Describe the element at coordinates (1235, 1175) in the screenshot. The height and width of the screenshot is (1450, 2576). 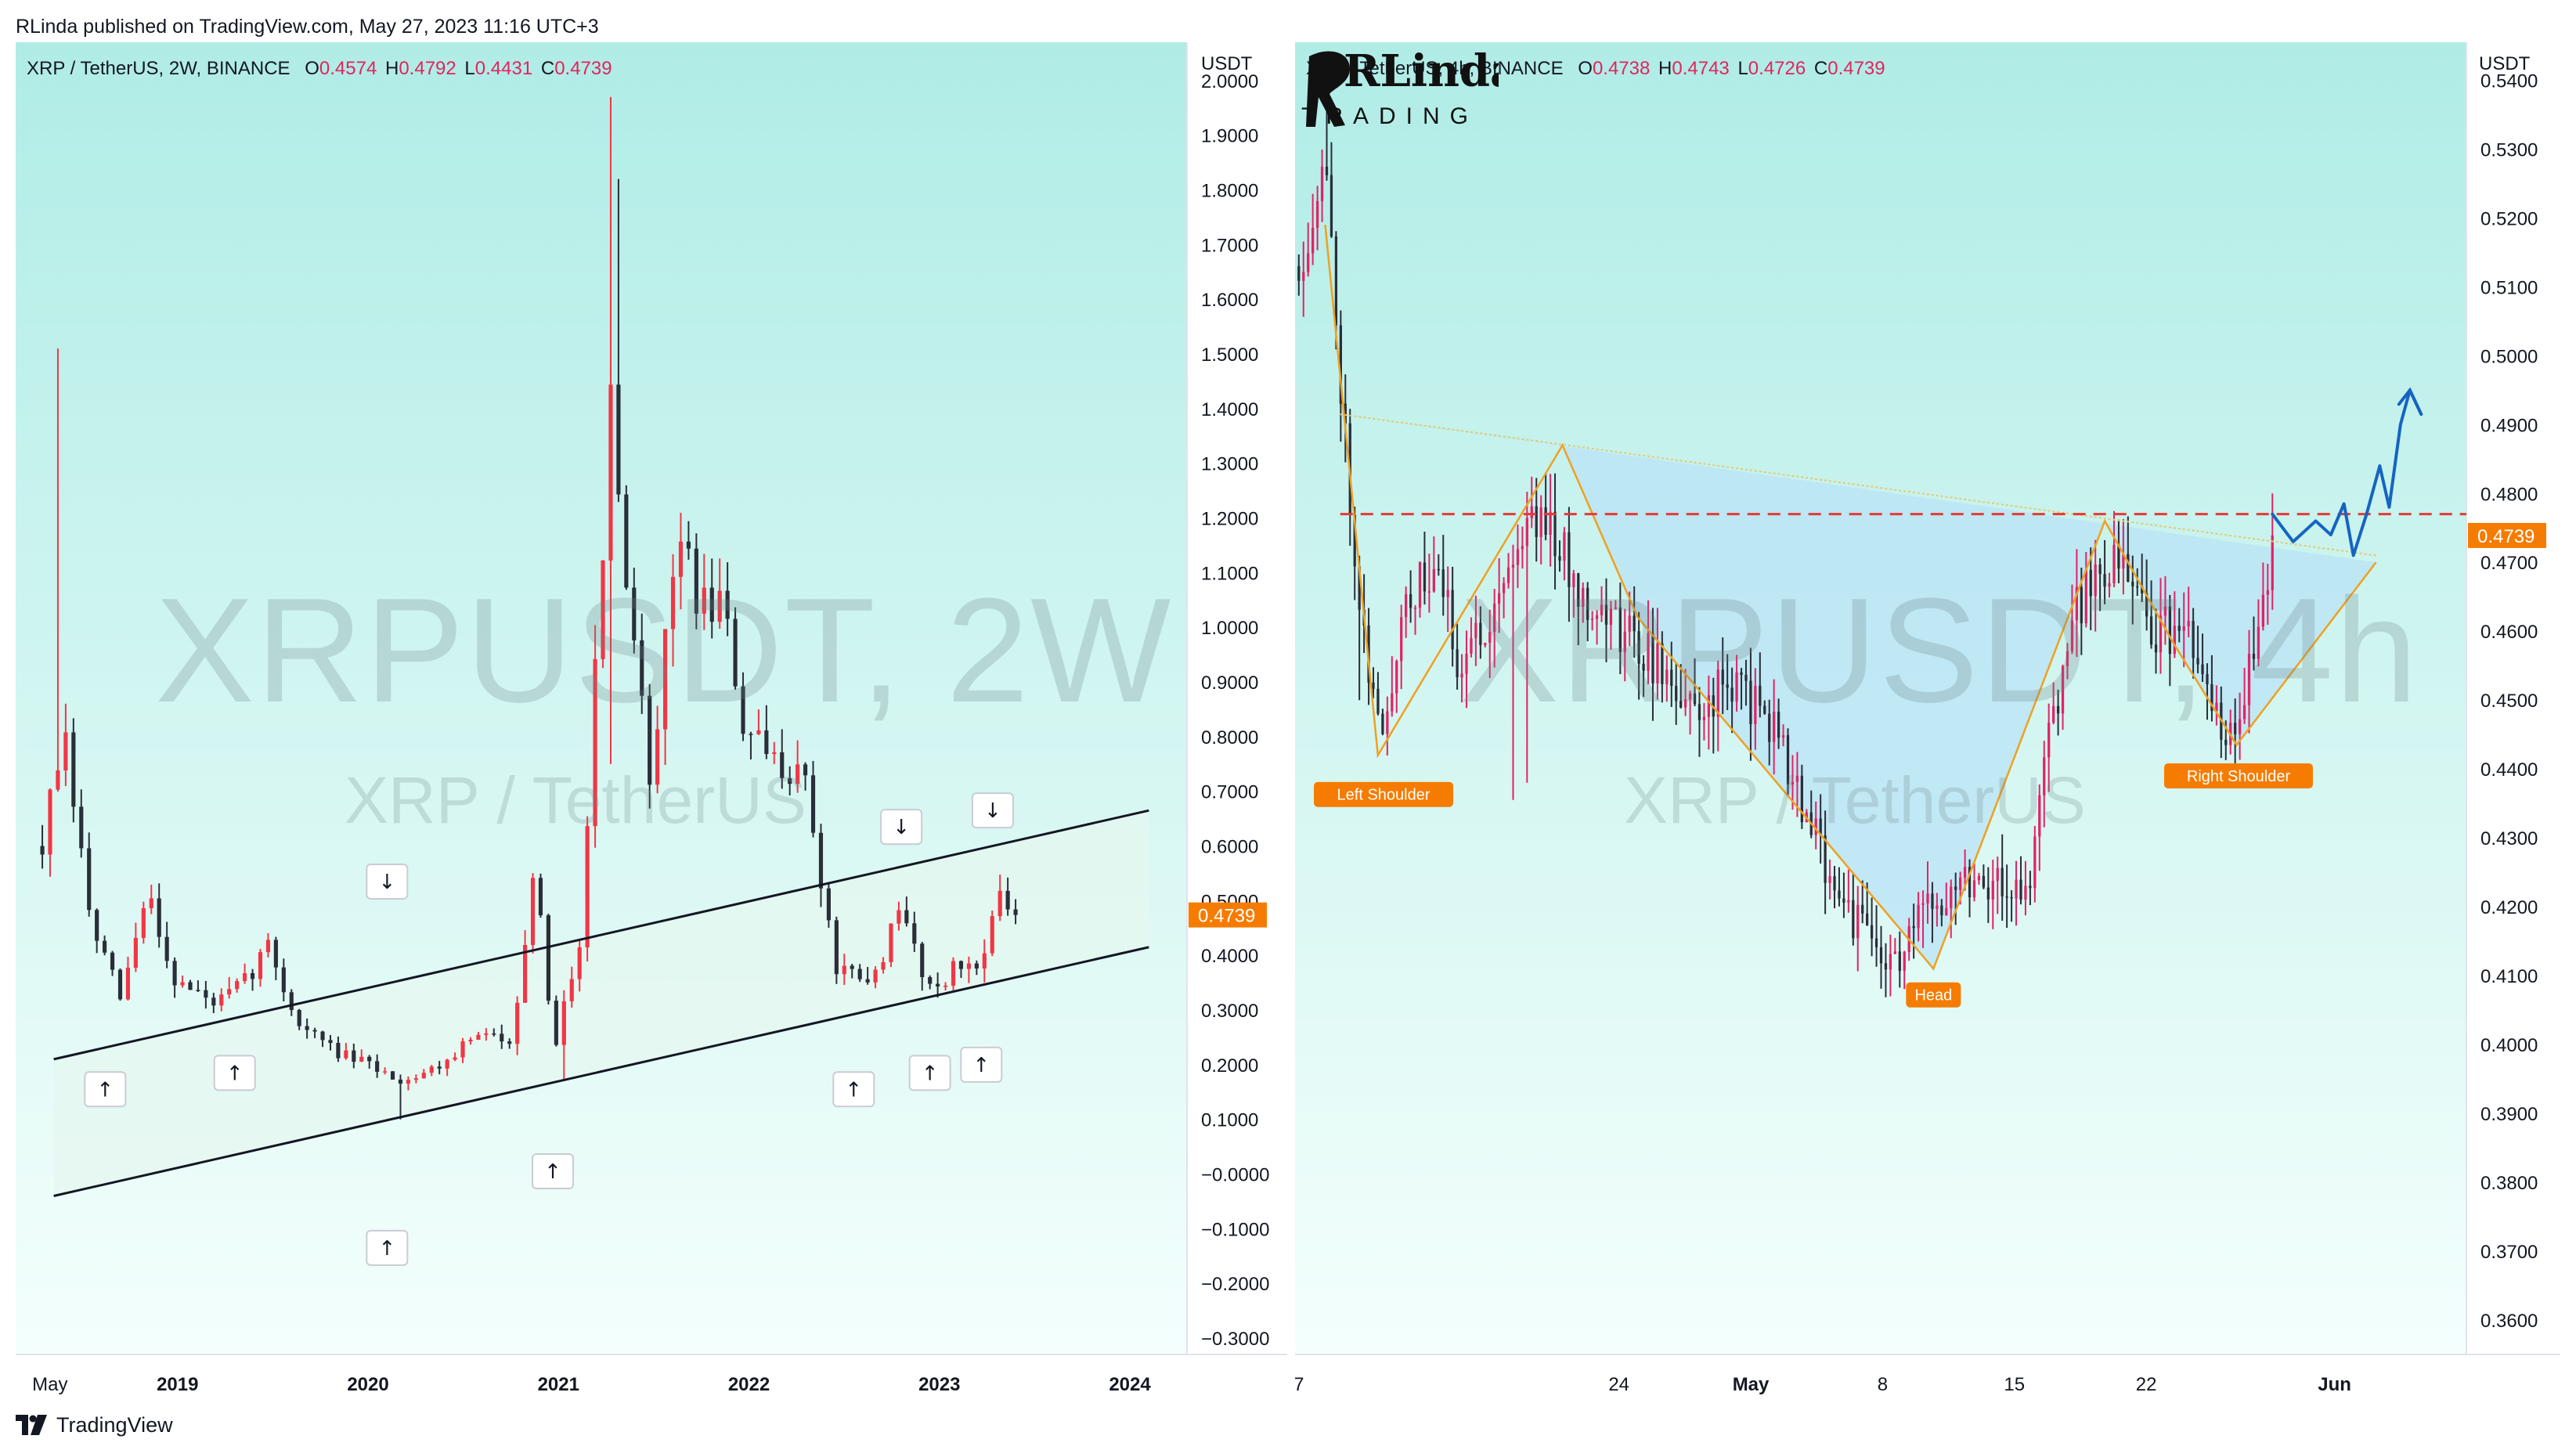
I see `left-y-tick-label: −0.0000` at that location.